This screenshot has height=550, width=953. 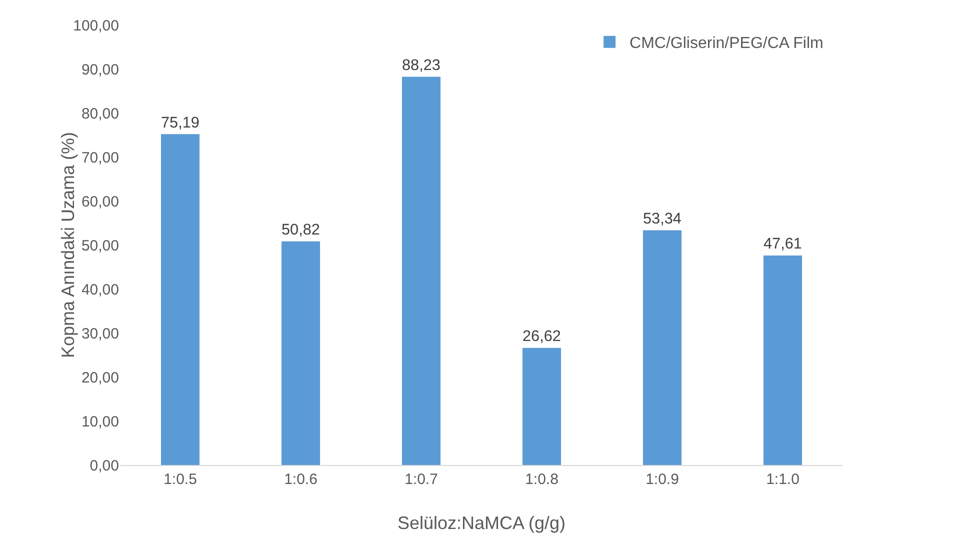 I want to click on x-tick-label: 1:1.0, so click(x=783, y=479).